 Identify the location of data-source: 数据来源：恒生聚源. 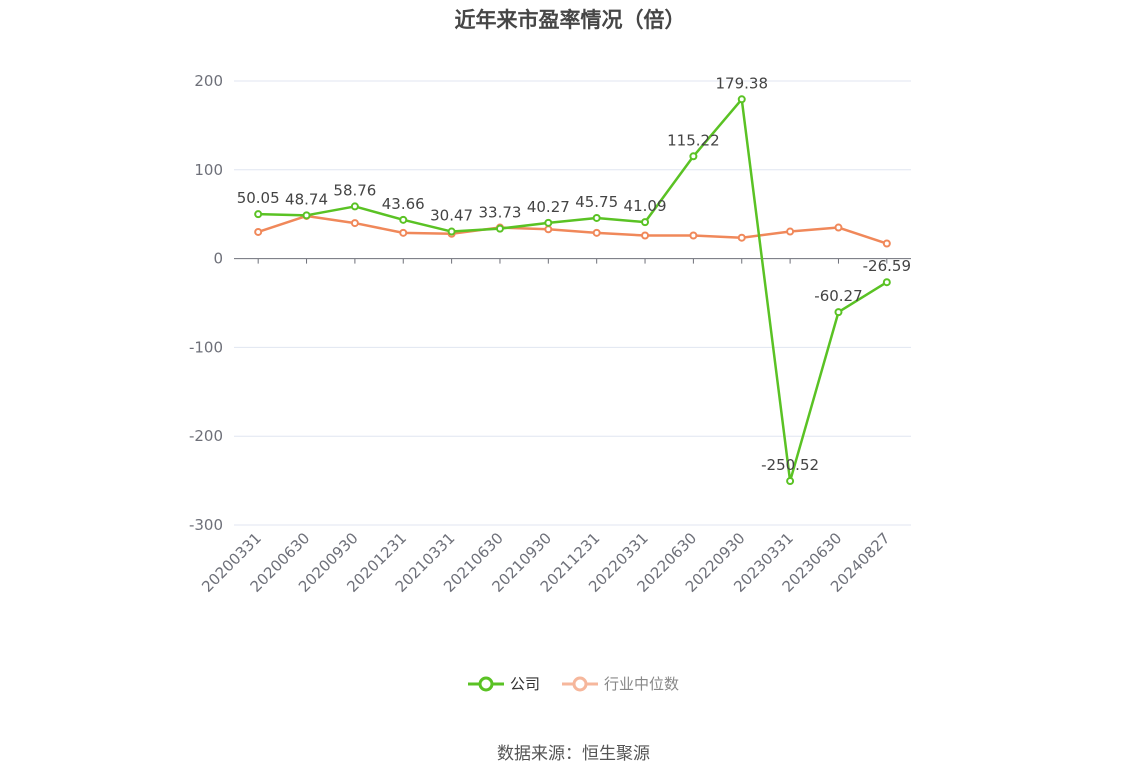
(573, 754).